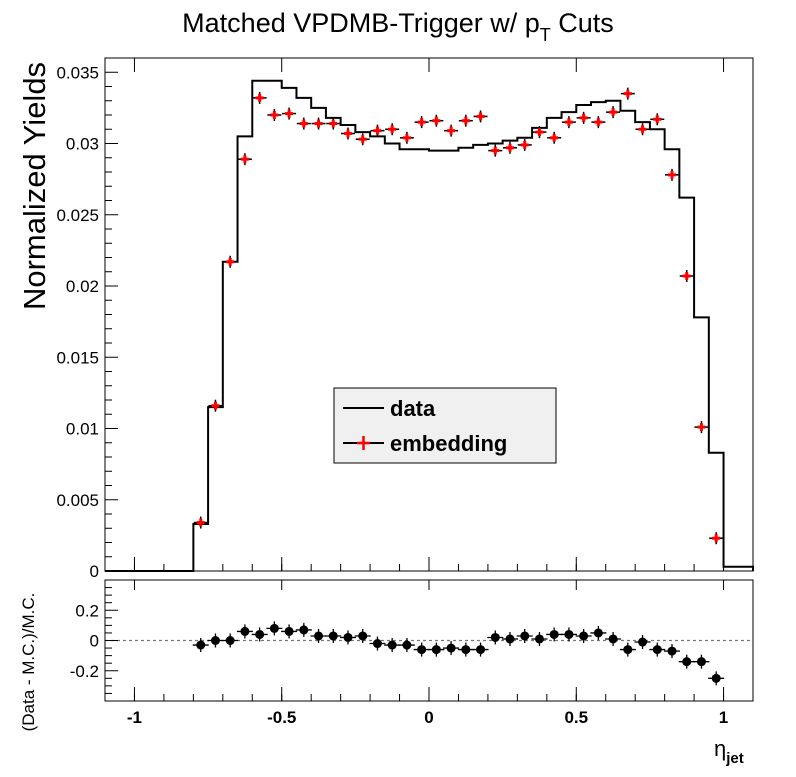 The height and width of the screenshot is (777, 796). Describe the element at coordinates (723, 717) in the screenshot. I see `x-tick-label: 1` at that location.